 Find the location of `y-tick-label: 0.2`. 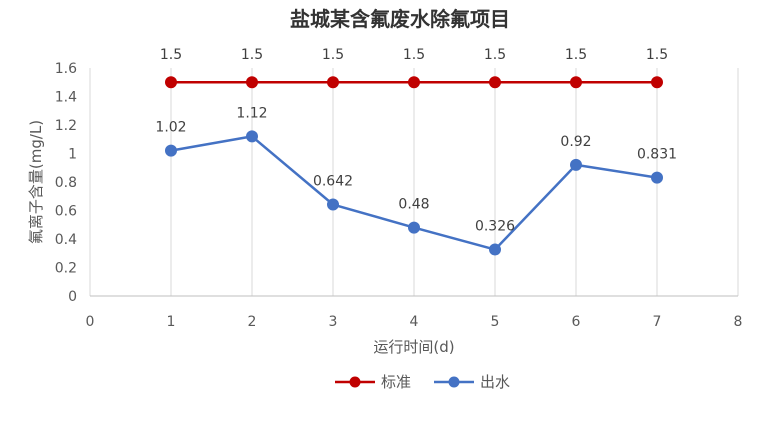

y-tick-label: 0.2 is located at coordinates (66, 269).